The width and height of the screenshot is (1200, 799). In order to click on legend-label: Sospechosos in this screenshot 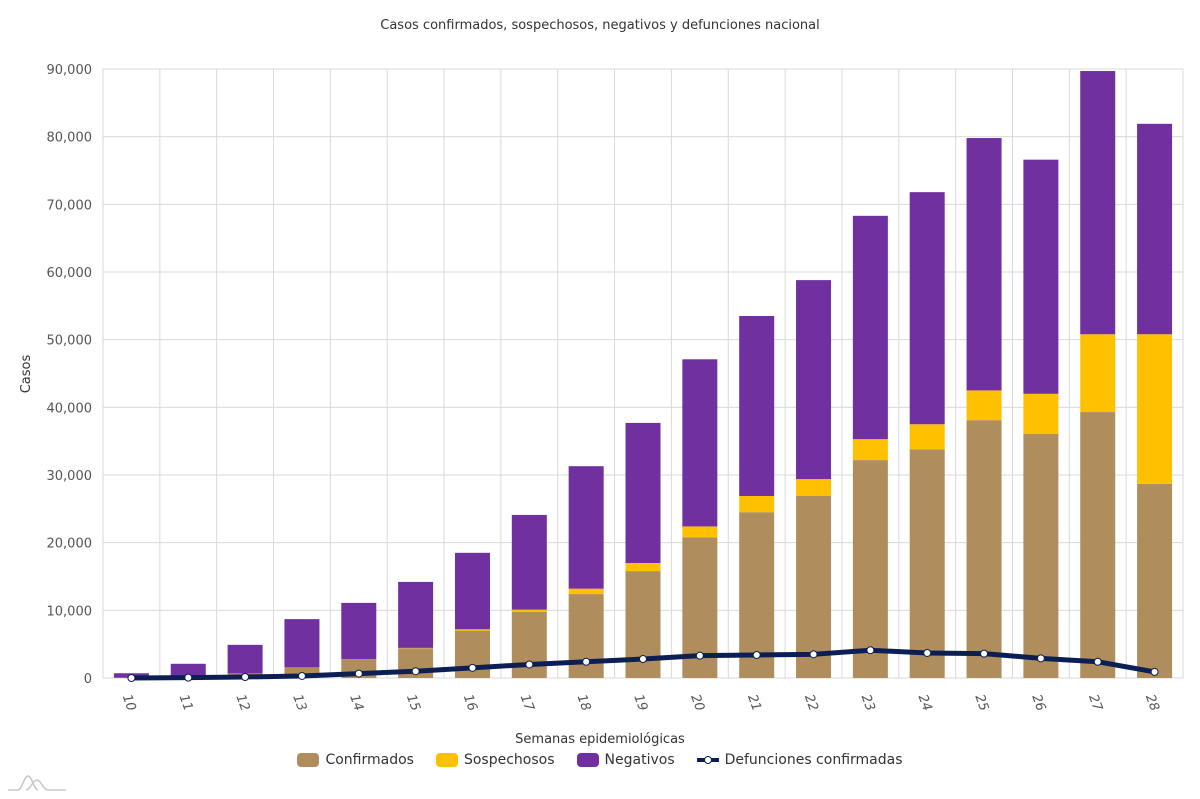, I will do `click(509, 760)`.